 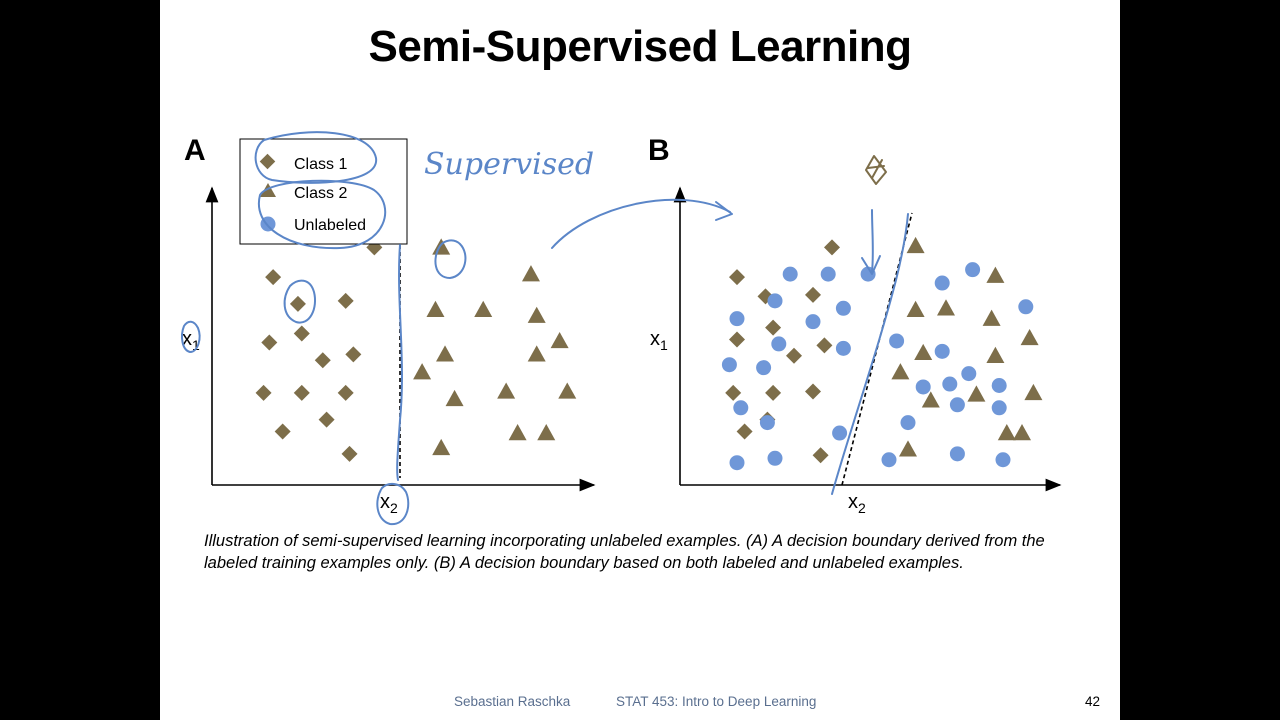 I want to click on ink-circle-x2, so click(x=393, y=504).